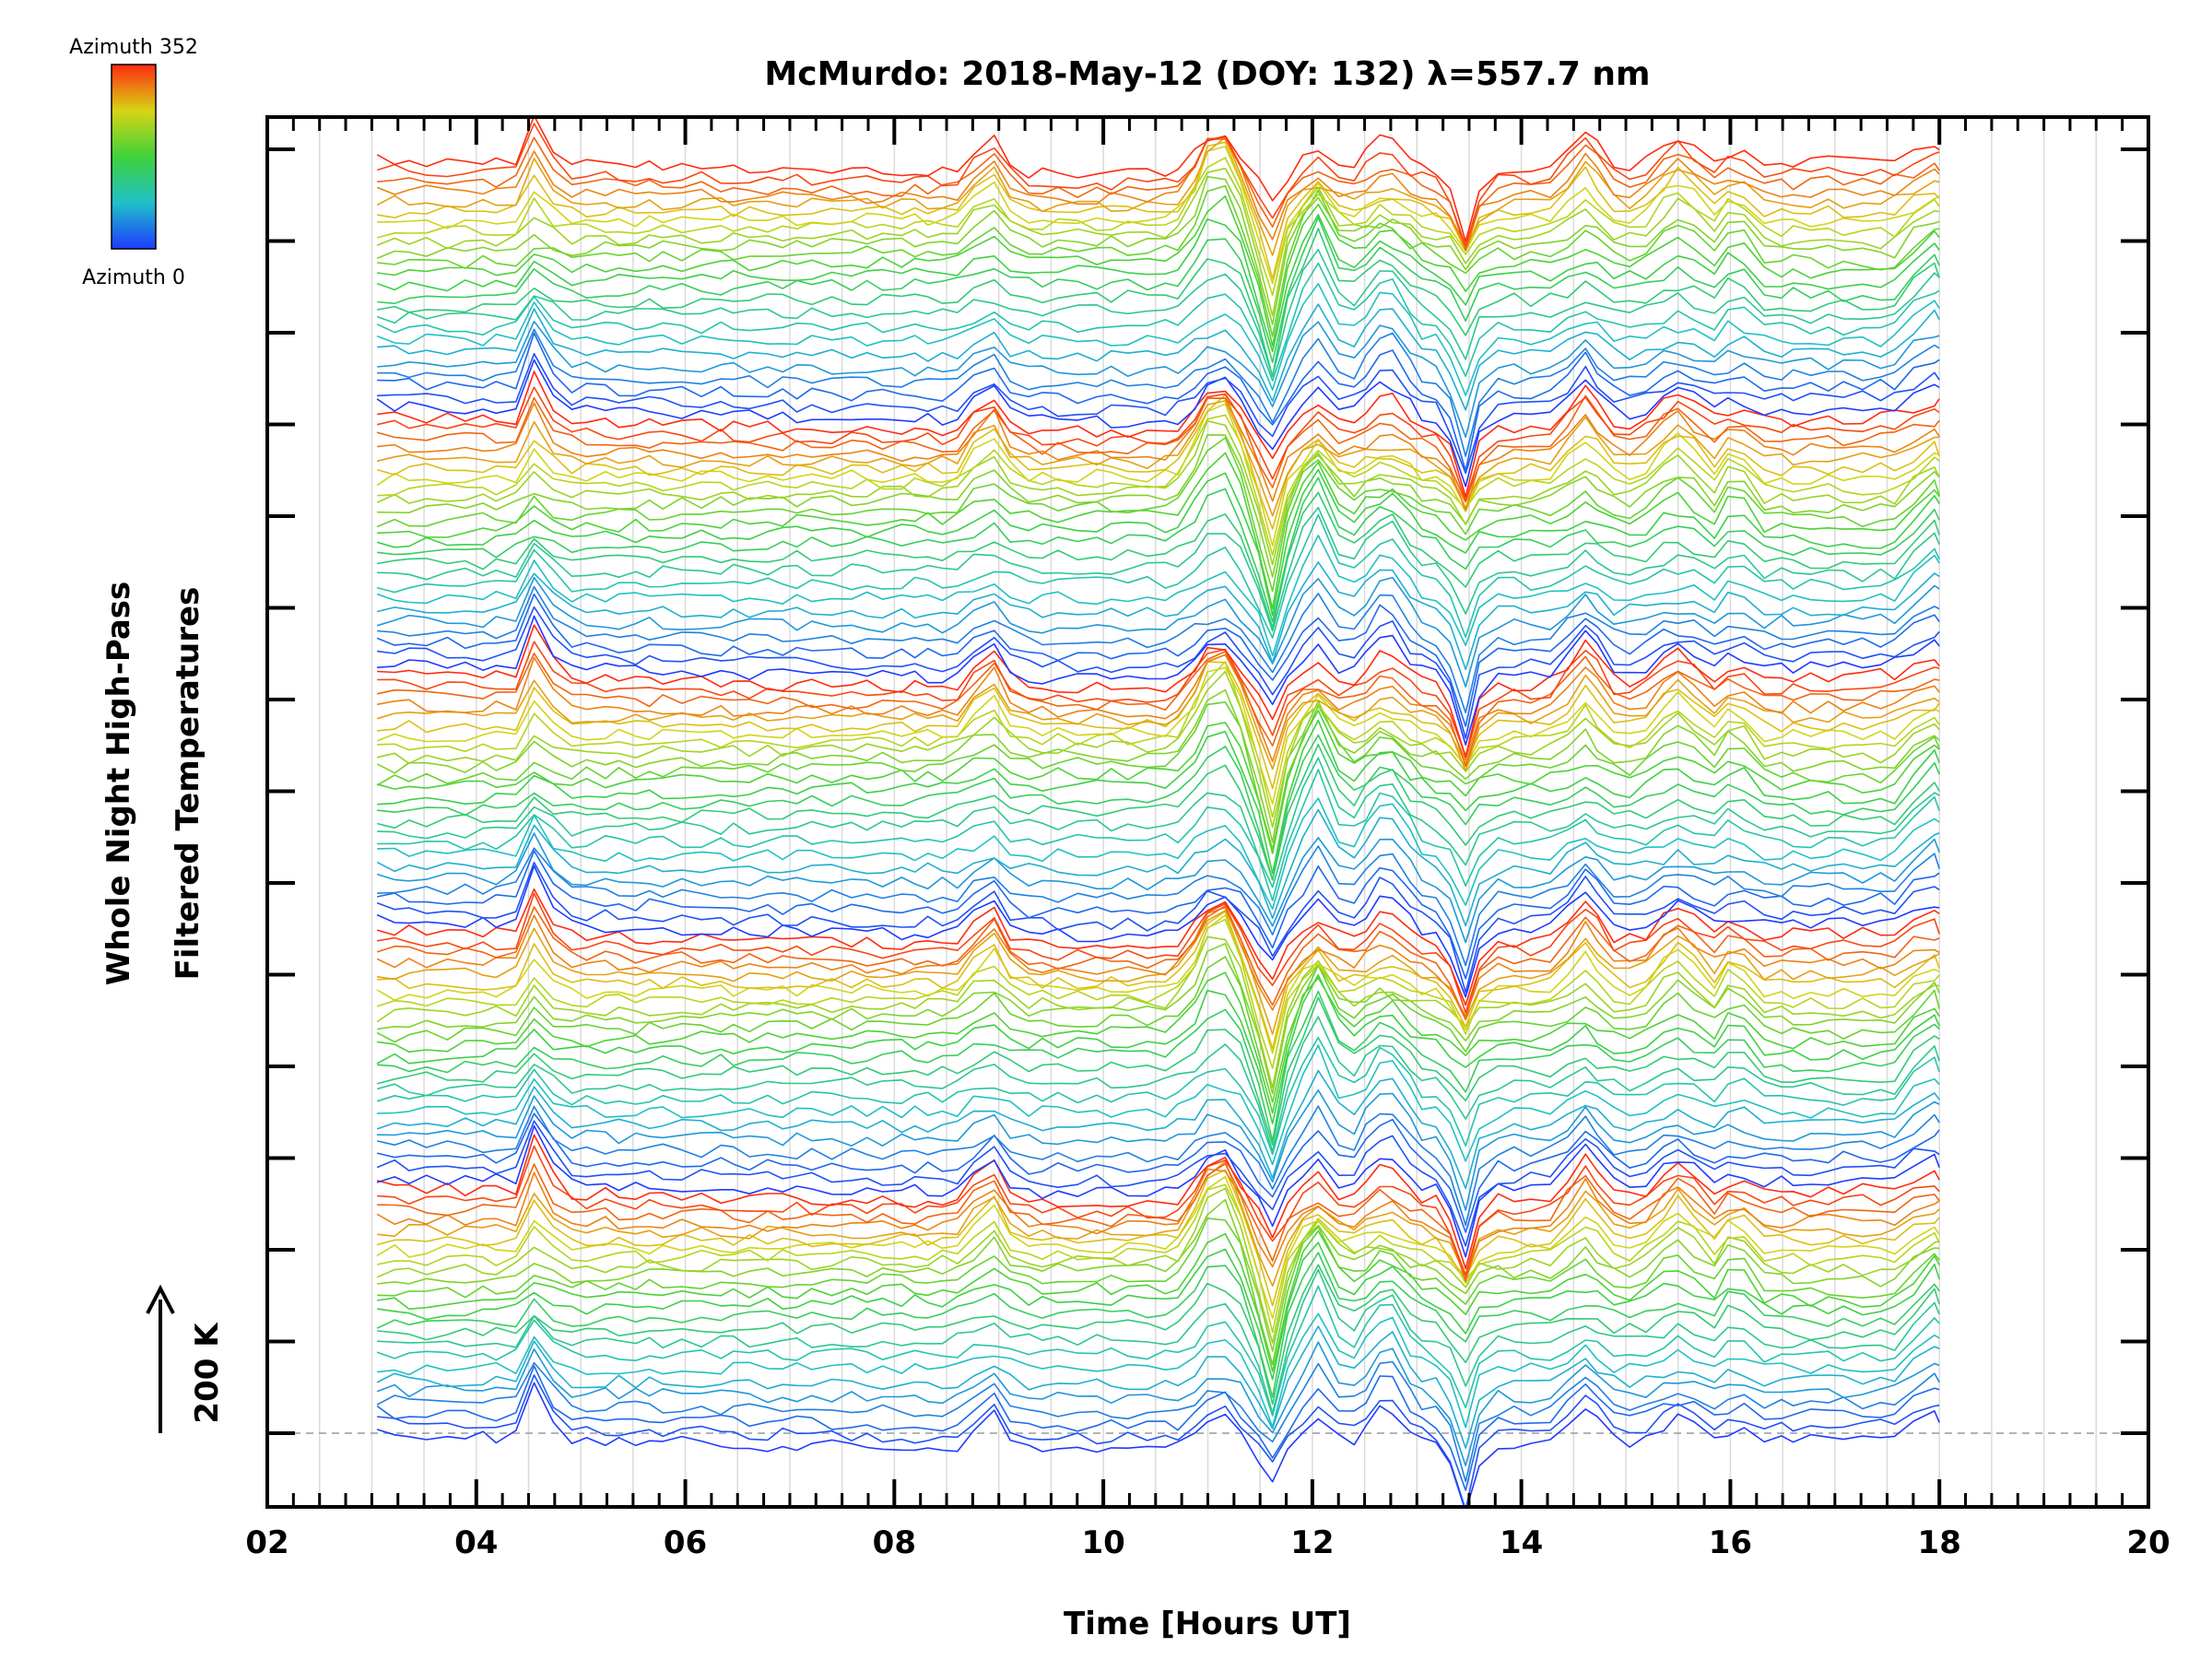  Describe the element at coordinates (134, 157) in the screenshot. I see `colorbar` at that location.